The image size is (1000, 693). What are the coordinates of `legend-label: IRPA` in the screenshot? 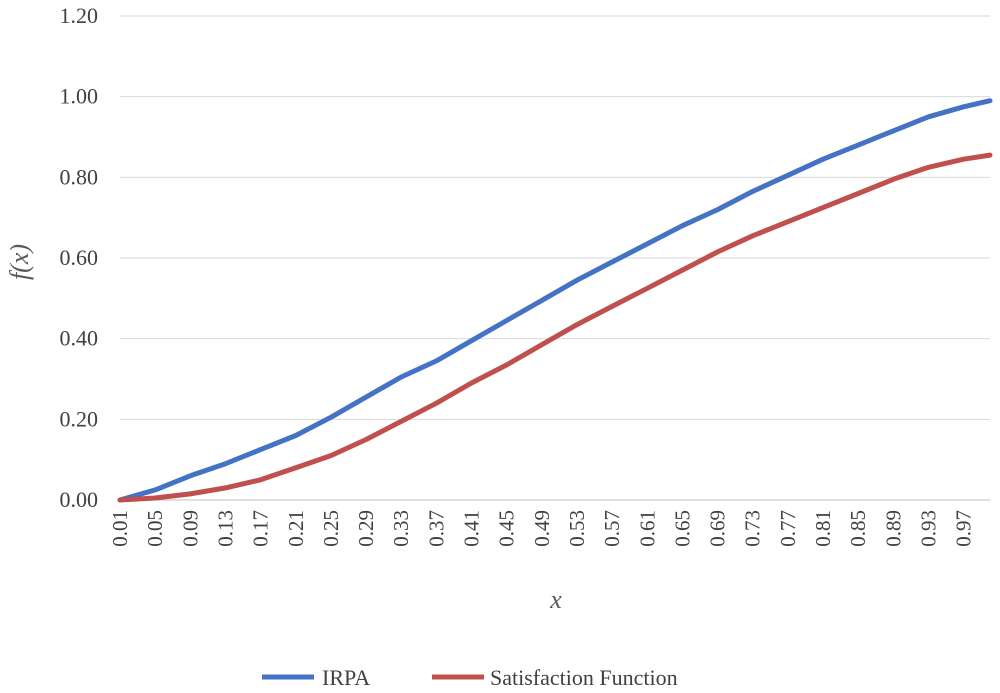 It's located at (346, 677).